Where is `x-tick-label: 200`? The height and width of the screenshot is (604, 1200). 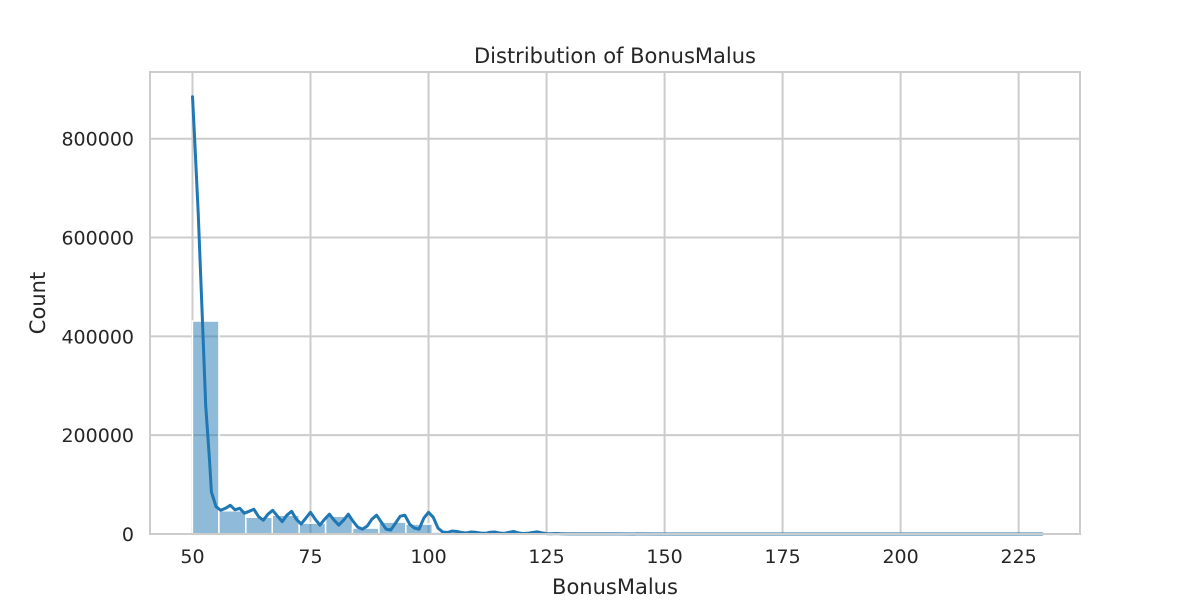 x-tick-label: 200 is located at coordinates (900, 557).